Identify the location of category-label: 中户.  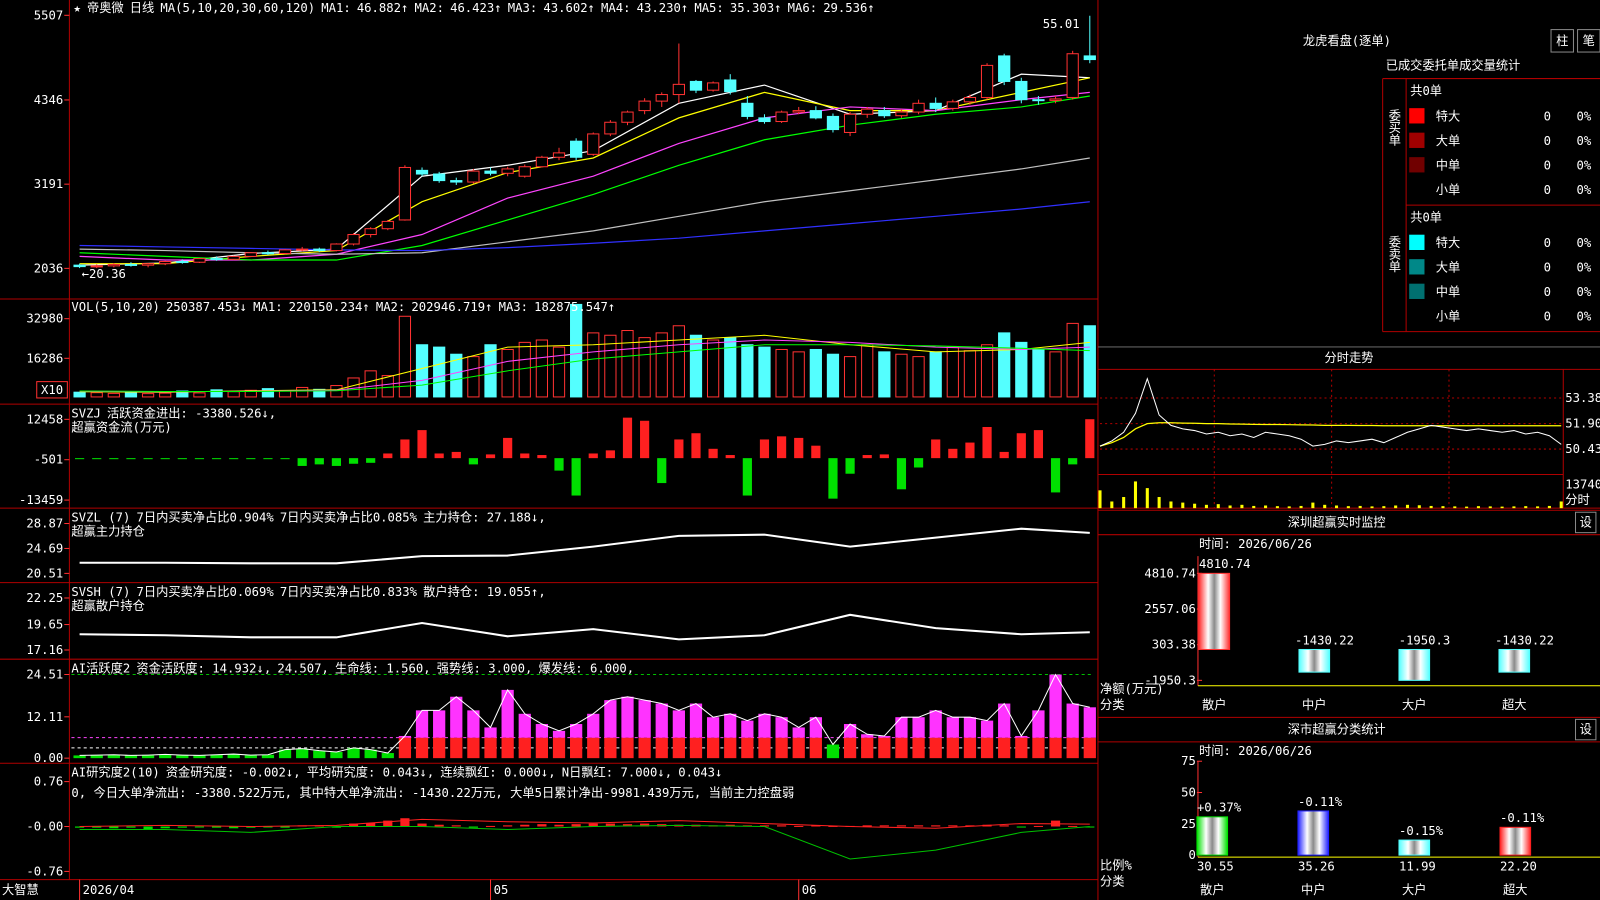
(1313, 889).